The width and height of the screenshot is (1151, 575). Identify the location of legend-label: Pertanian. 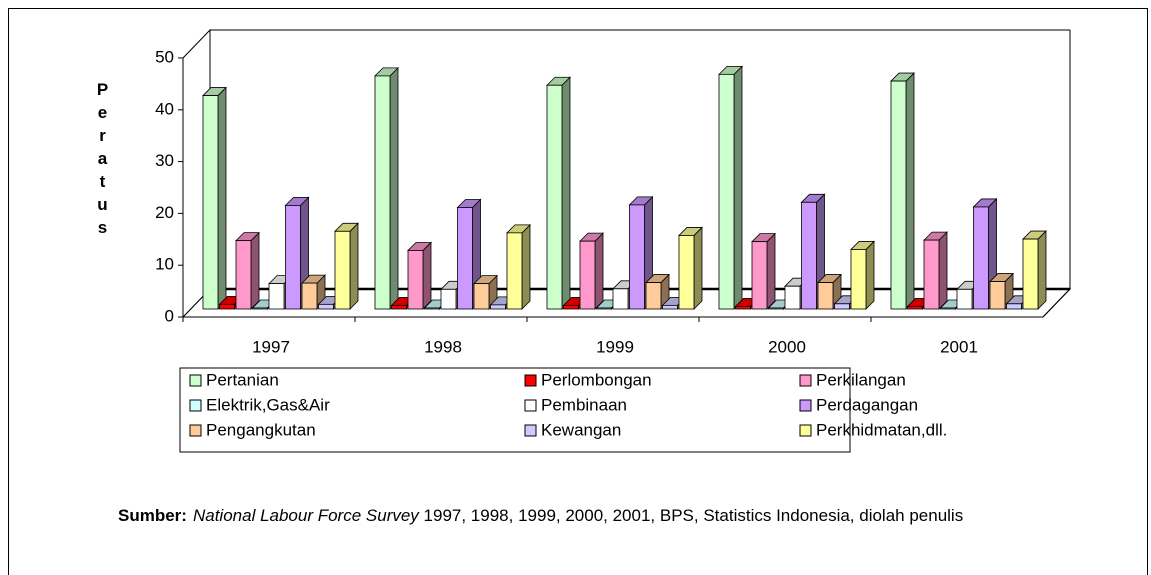
(242, 379).